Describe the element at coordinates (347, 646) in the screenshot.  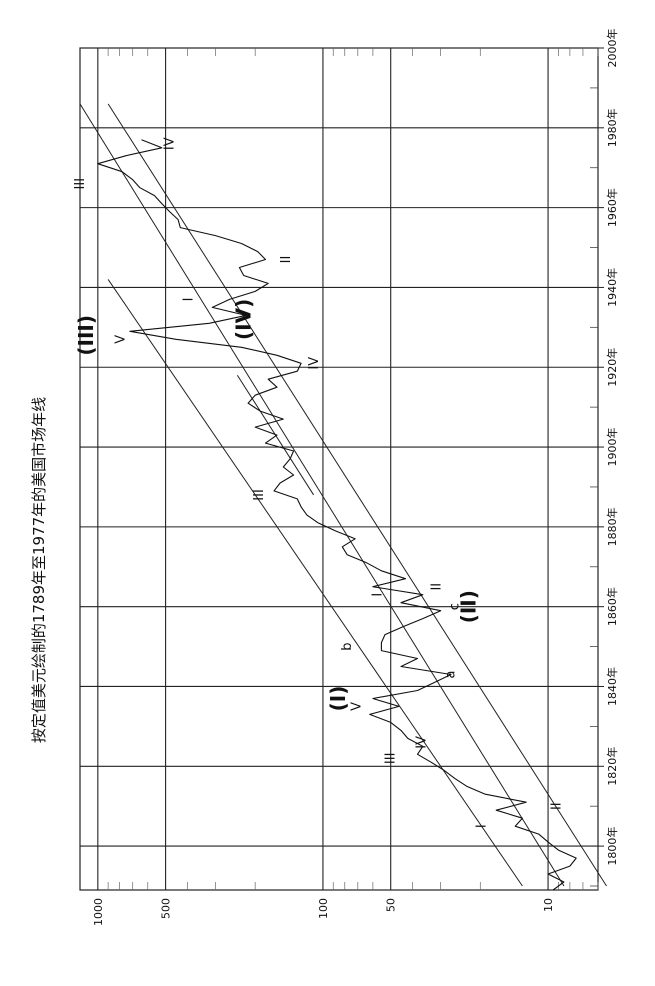
I see `wave-label: b` at that location.